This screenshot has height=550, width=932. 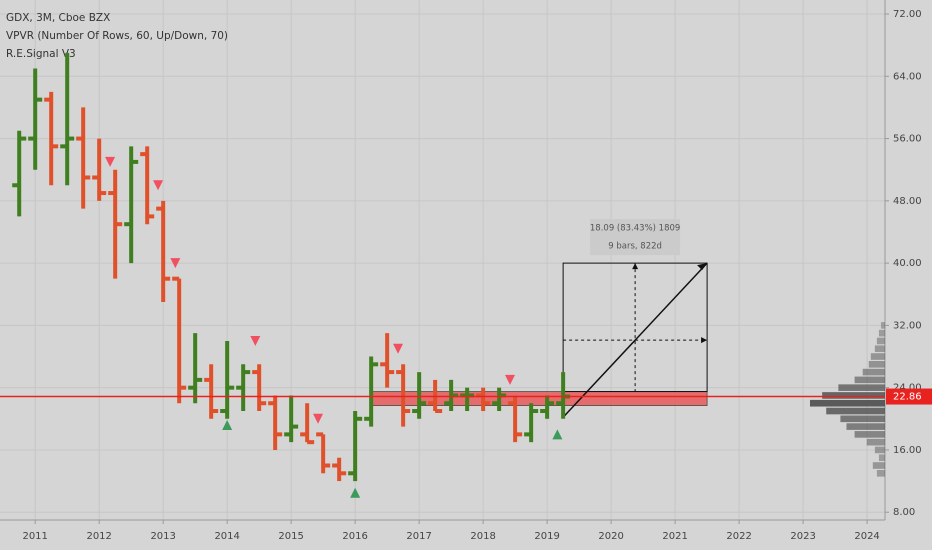 What do you see at coordinates (907, 388) in the screenshot?
I see `y-tick-label: 24.00` at bounding box center [907, 388].